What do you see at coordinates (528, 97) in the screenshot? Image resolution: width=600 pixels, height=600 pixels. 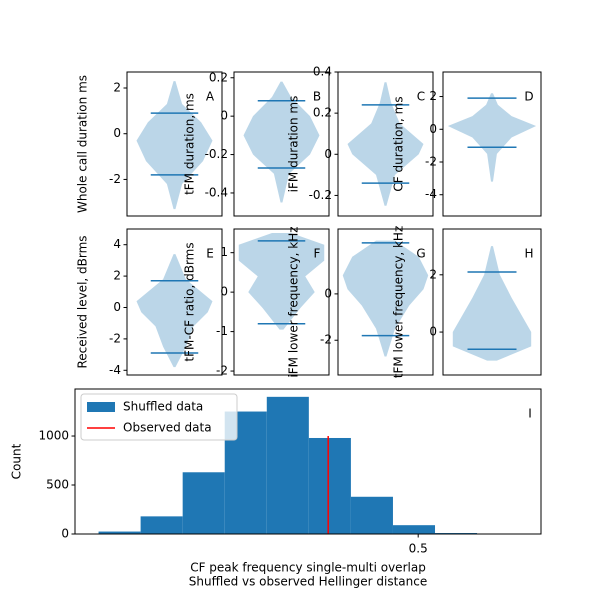 I see `panel-letter: D` at bounding box center [528, 97].